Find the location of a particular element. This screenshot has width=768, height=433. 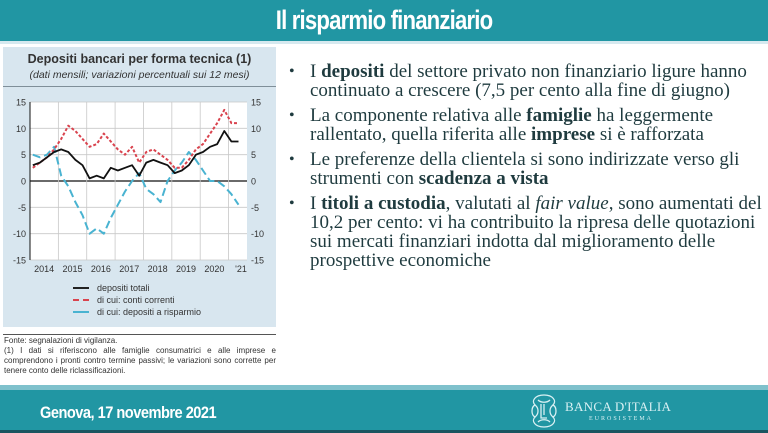

y-tick-label-left: 0 is located at coordinates (23, 182).